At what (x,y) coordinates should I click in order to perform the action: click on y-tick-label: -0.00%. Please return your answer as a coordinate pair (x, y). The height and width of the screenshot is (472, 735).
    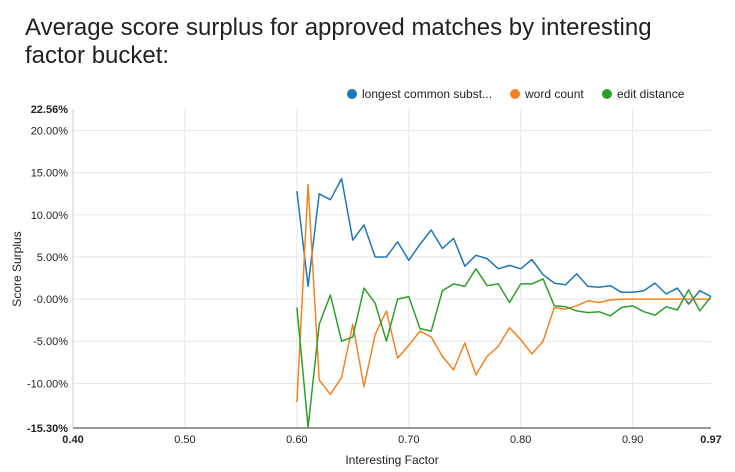
    Looking at the image, I should click on (50, 300).